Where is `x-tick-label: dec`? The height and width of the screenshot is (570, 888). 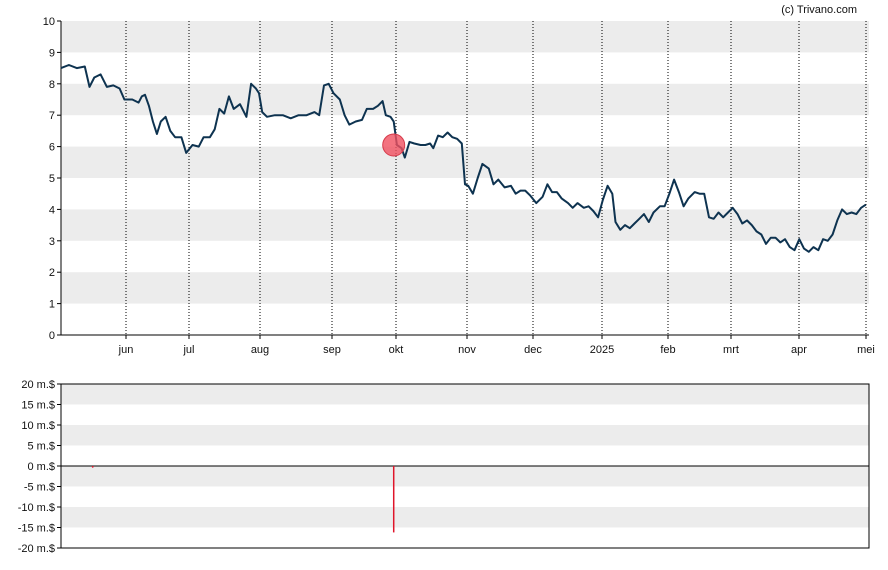
x-tick-label: dec is located at coordinates (533, 350).